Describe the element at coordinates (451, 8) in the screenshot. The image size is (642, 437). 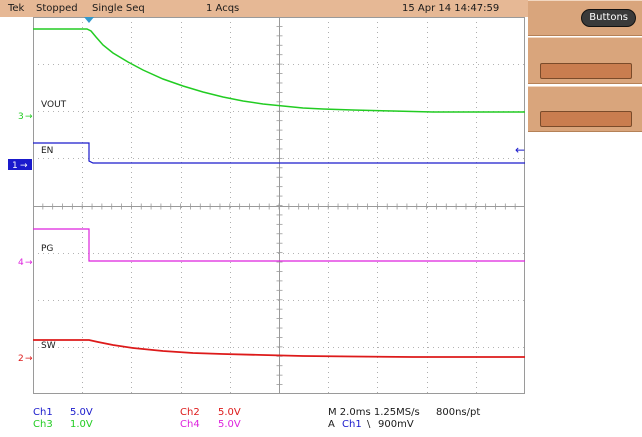
I see `date-time: 15 Apr 14 14:47:59` at that location.